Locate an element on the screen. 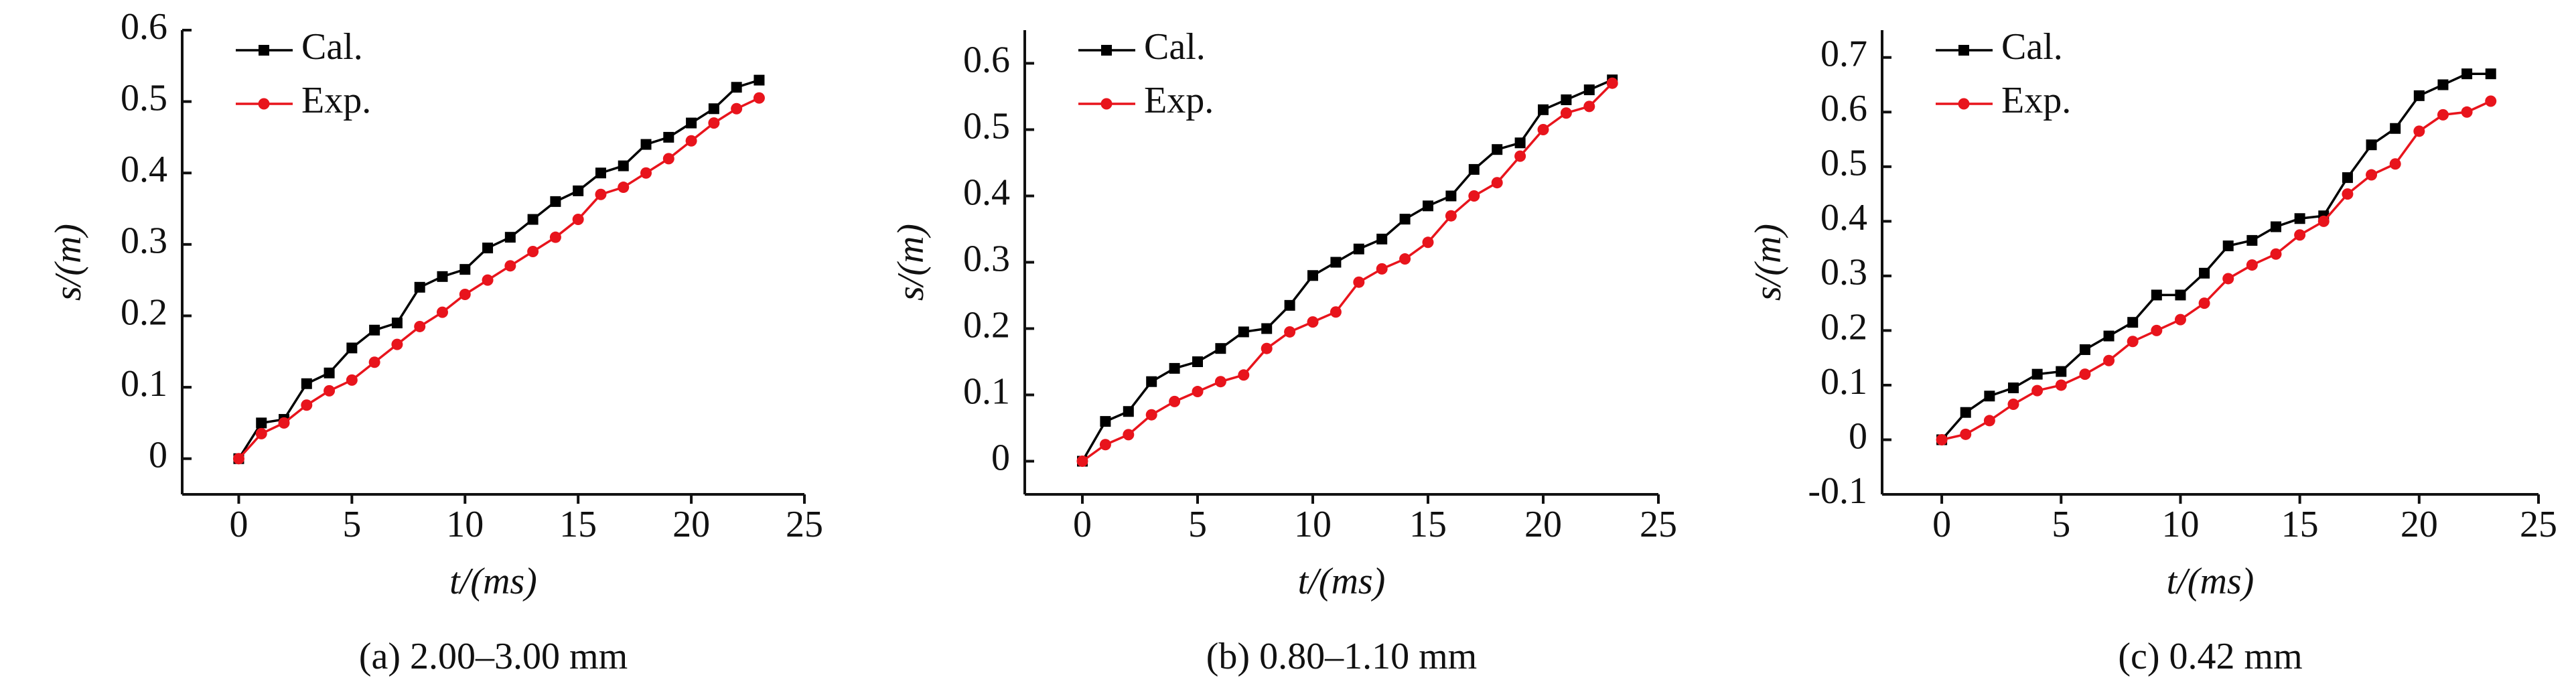 Image resolution: width=2576 pixels, height=696 pixels. x-tick-label: 20 is located at coordinates (2419, 524).